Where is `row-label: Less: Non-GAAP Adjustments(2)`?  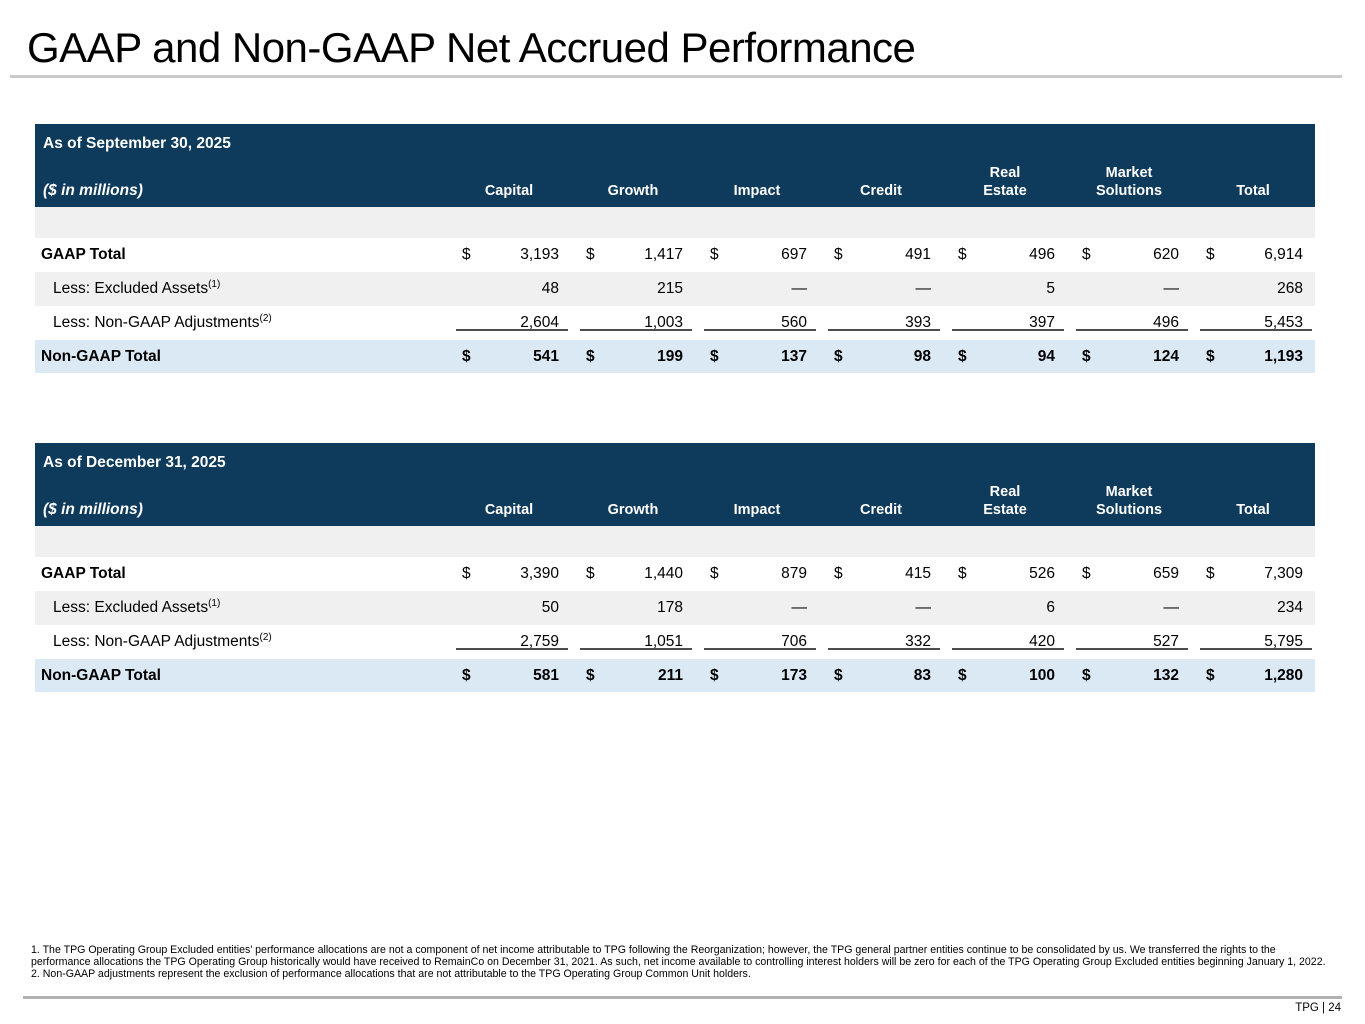 row-label: Less: Non-GAAP Adjustments(2) is located at coordinates (162, 321).